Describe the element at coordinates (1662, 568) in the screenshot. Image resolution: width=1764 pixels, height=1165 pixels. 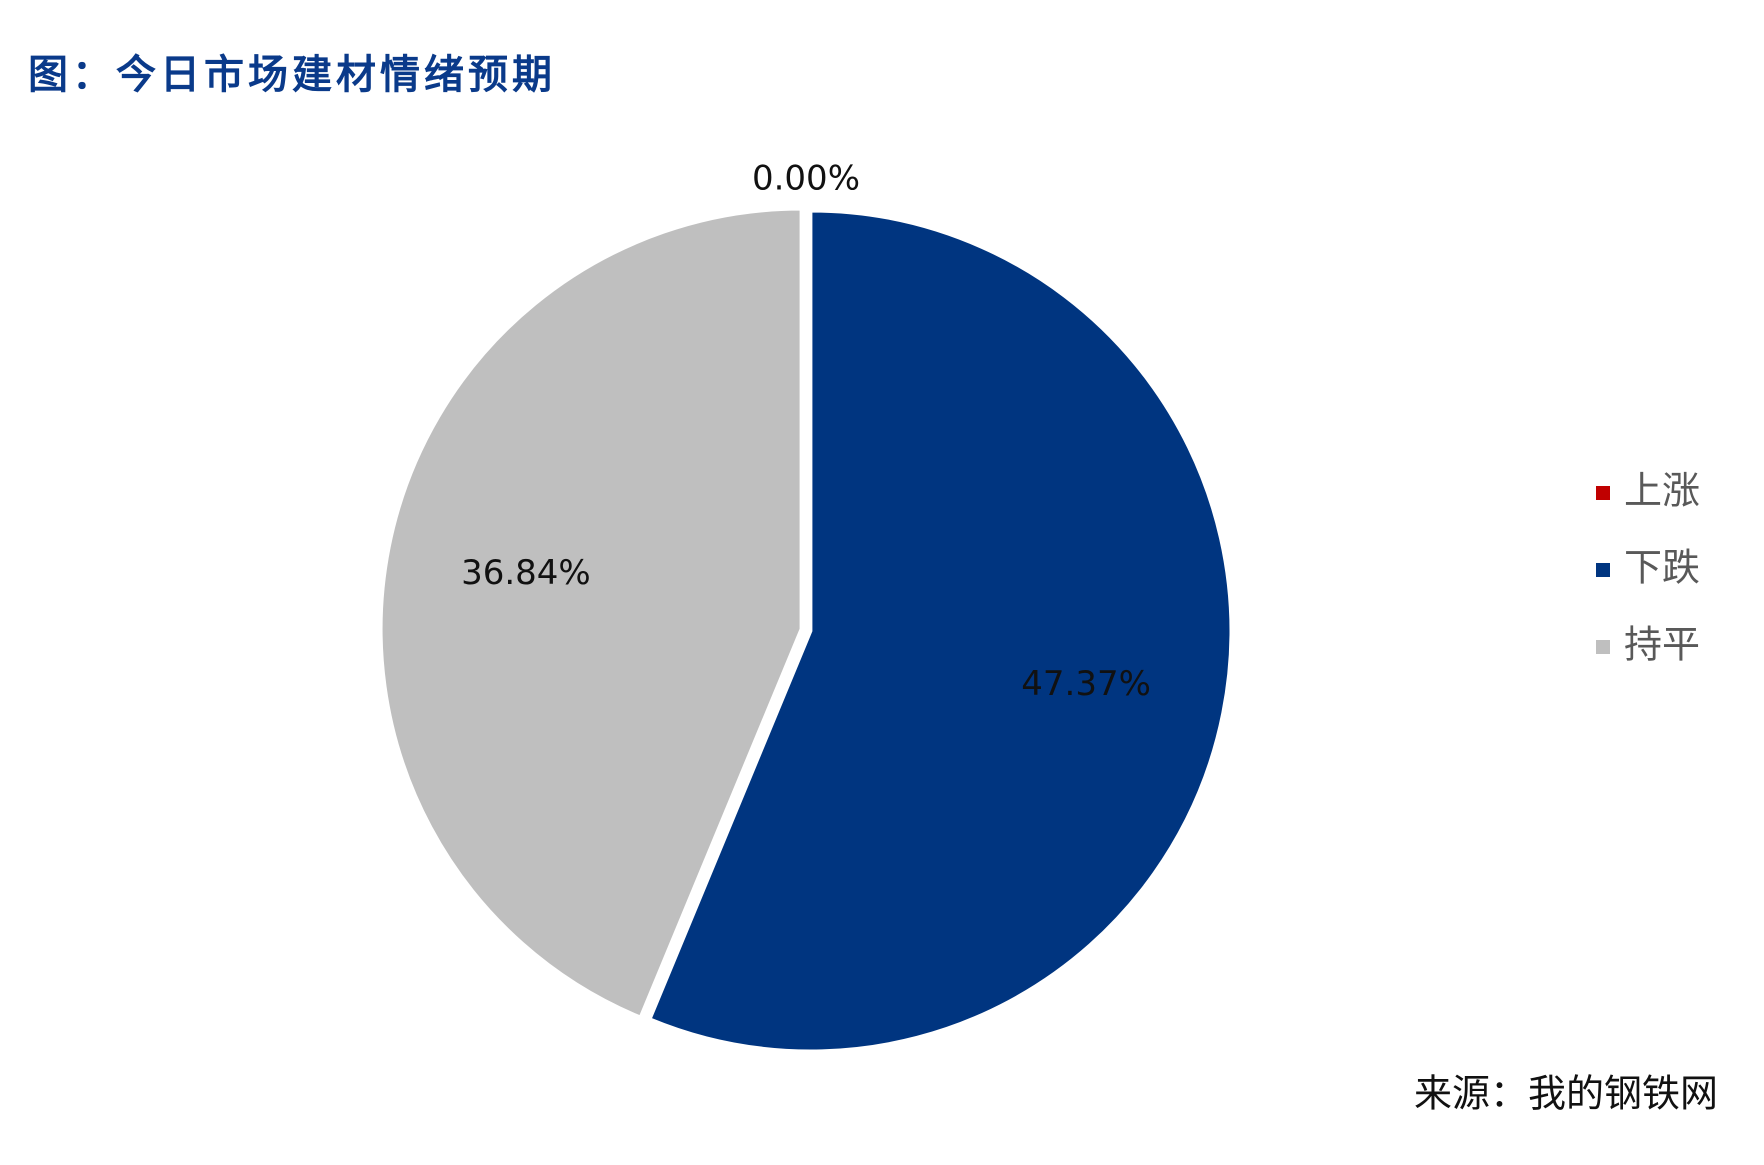
I see `legend-label: 下跌` at that location.